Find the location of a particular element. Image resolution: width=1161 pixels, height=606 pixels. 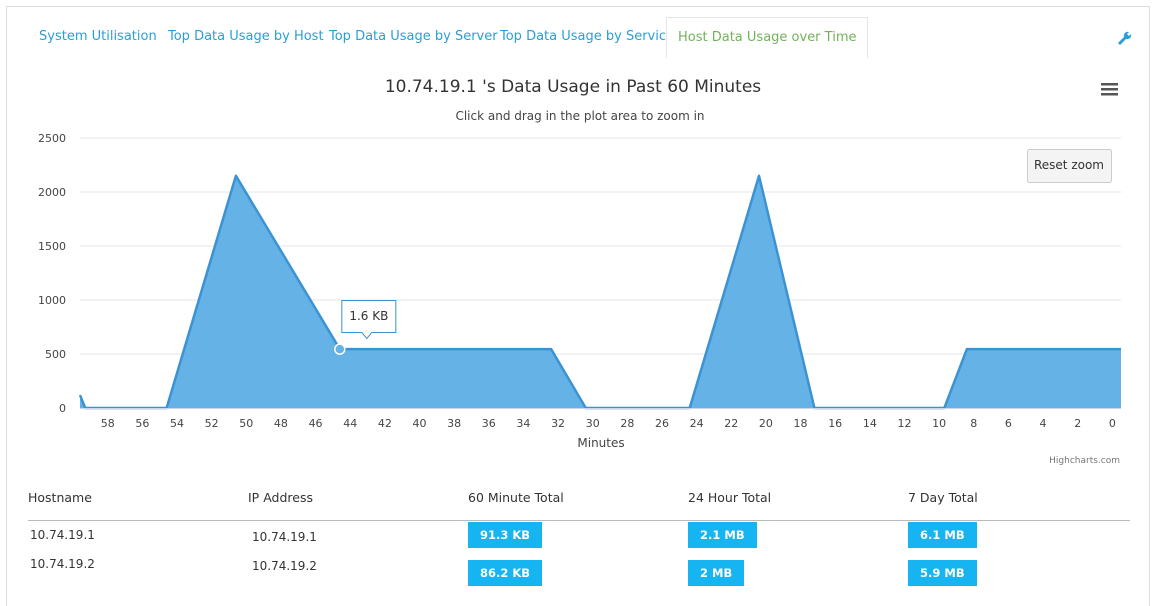

x-tick-label: 20 is located at coordinates (766, 423).